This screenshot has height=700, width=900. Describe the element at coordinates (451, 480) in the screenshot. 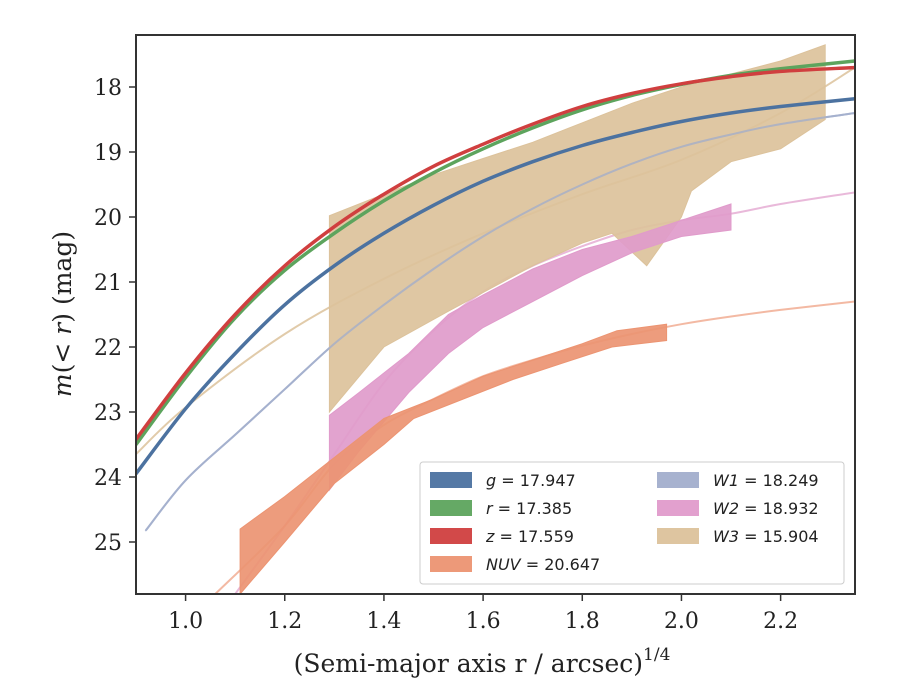

I see `legend-swatch-g` at that location.